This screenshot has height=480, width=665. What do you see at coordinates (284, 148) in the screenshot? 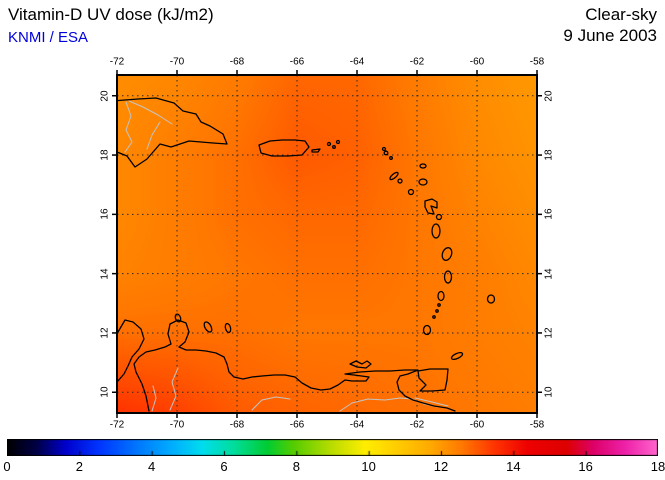
I see `coastline-puerto-rico` at bounding box center [284, 148].